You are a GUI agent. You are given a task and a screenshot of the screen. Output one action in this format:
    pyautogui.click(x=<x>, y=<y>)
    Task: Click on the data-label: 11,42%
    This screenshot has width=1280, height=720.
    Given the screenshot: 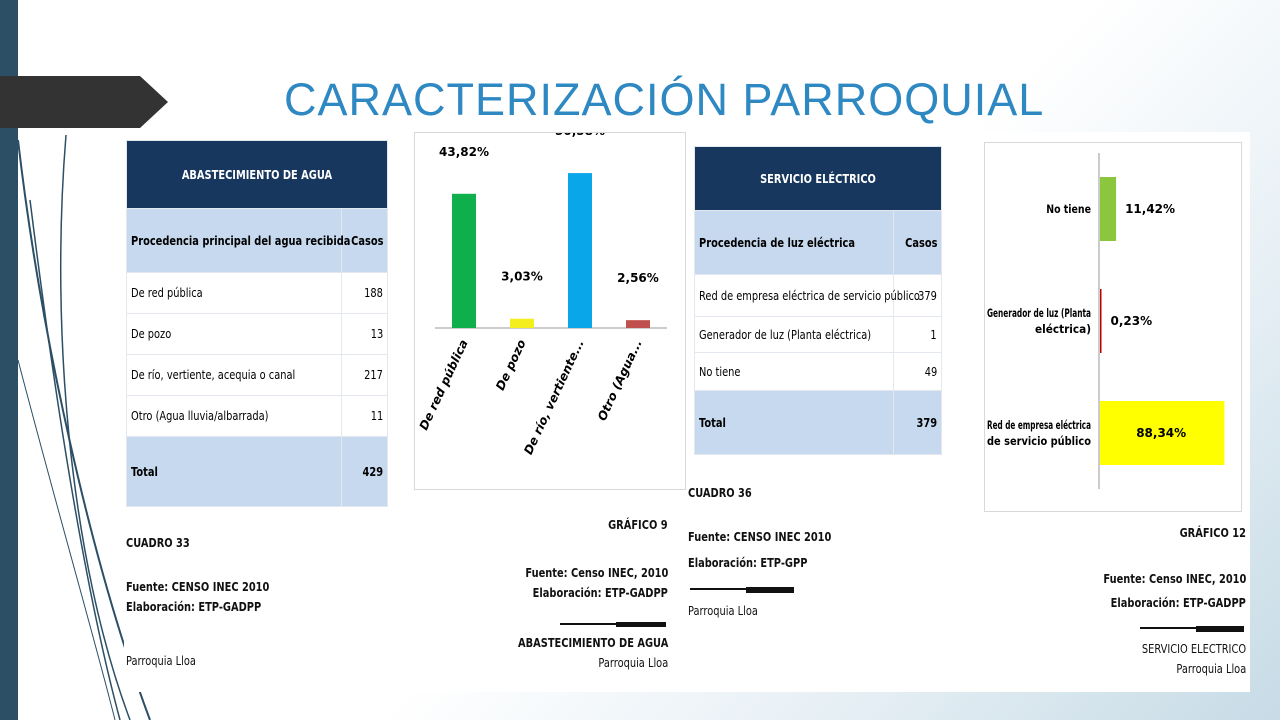 What is the action you would take?
    pyautogui.click(x=1150, y=209)
    